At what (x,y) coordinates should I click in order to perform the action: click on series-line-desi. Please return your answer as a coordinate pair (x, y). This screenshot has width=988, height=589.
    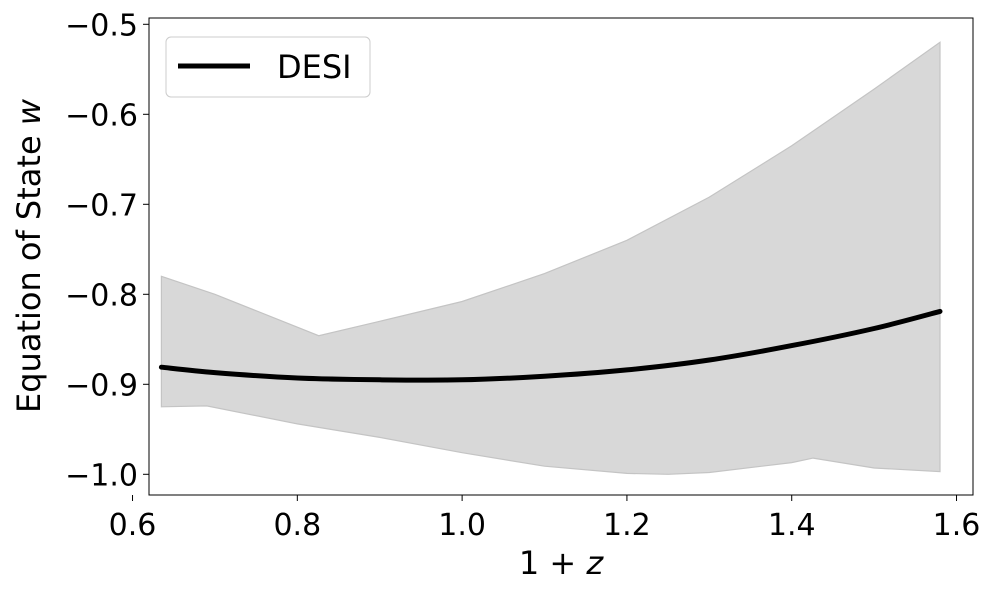
    Looking at the image, I should click on (550, 345).